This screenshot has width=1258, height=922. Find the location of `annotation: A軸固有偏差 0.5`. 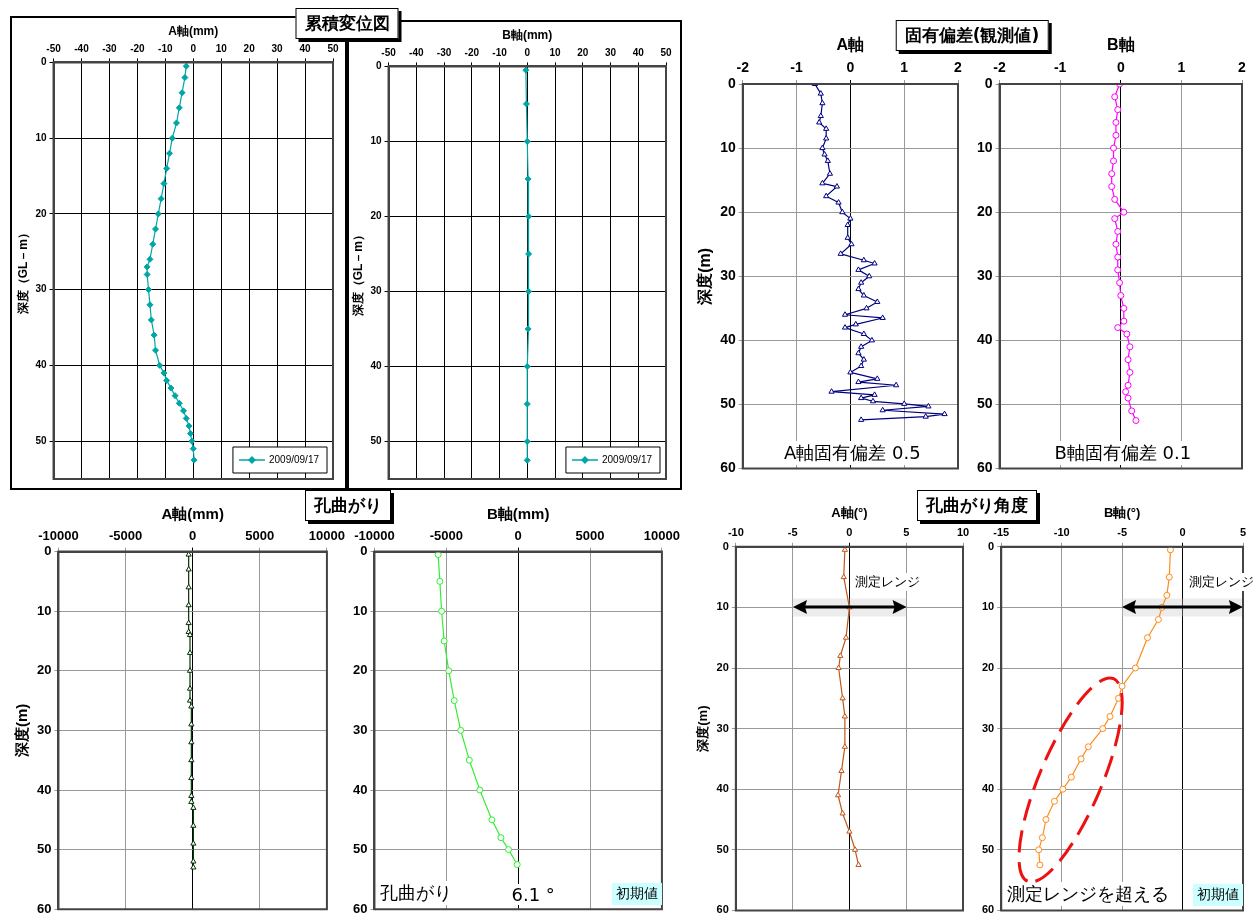

annotation: A軸固有偏差 0.5 is located at coordinates (852, 452).